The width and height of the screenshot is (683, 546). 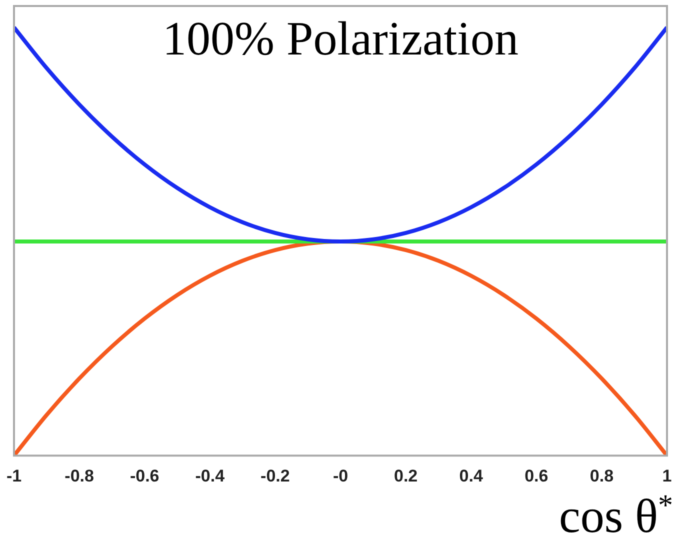 What do you see at coordinates (471, 476) in the screenshot?
I see `x-tick-label: 0.4` at bounding box center [471, 476].